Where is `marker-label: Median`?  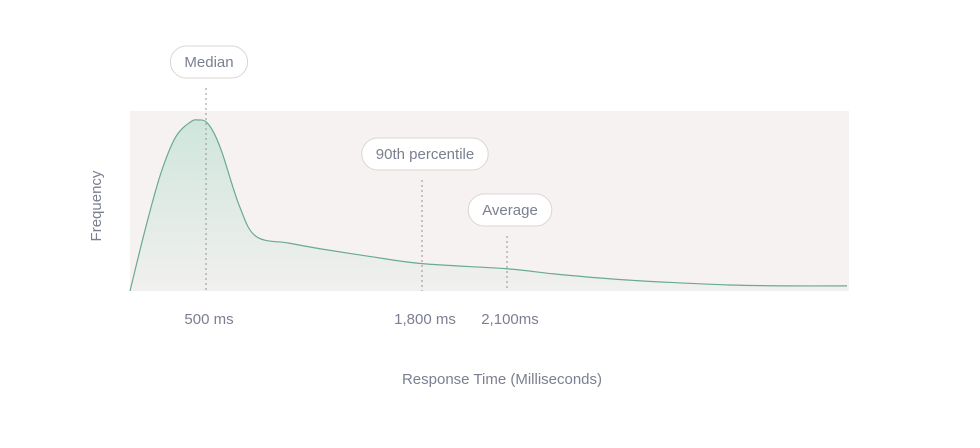
marker-label: Median is located at coordinates (208, 62).